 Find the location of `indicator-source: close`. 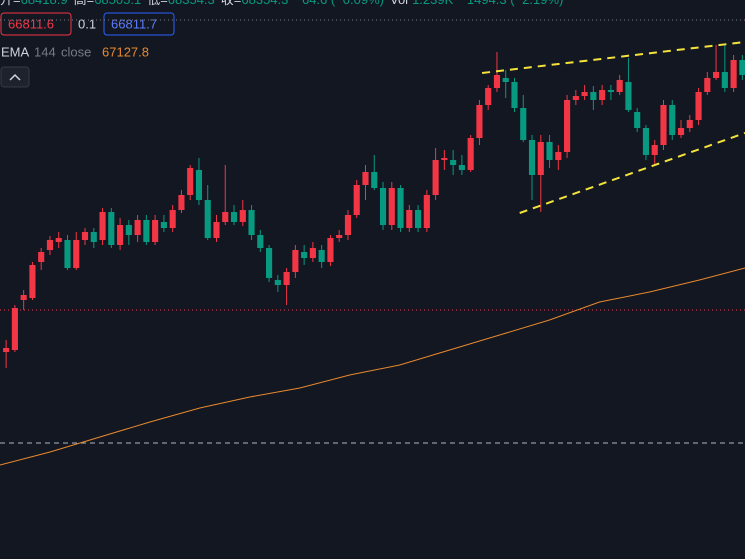

indicator-source: close is located at coordinates (76, 51).